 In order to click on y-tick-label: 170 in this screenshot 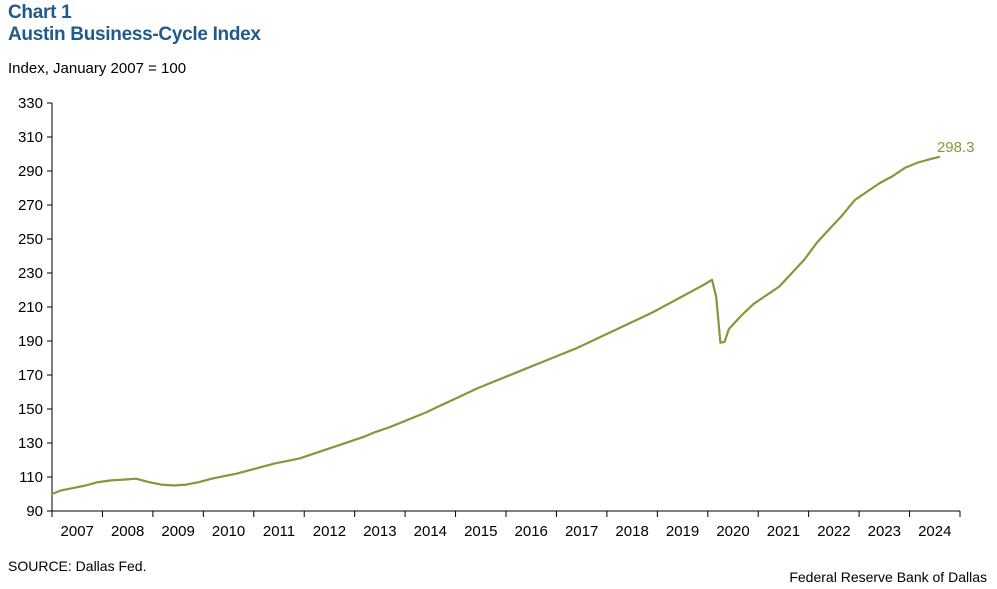, I will do `click(30, 375)`.